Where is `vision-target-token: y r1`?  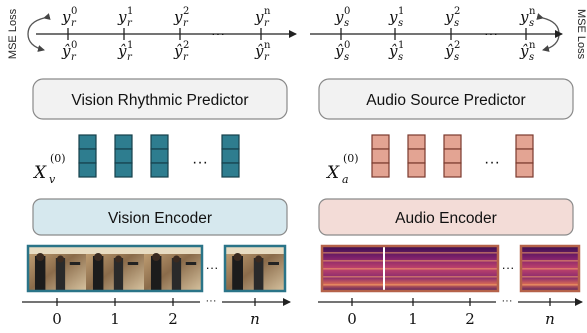
vision-target-token: y r1 is located at coordinates (125, 17).